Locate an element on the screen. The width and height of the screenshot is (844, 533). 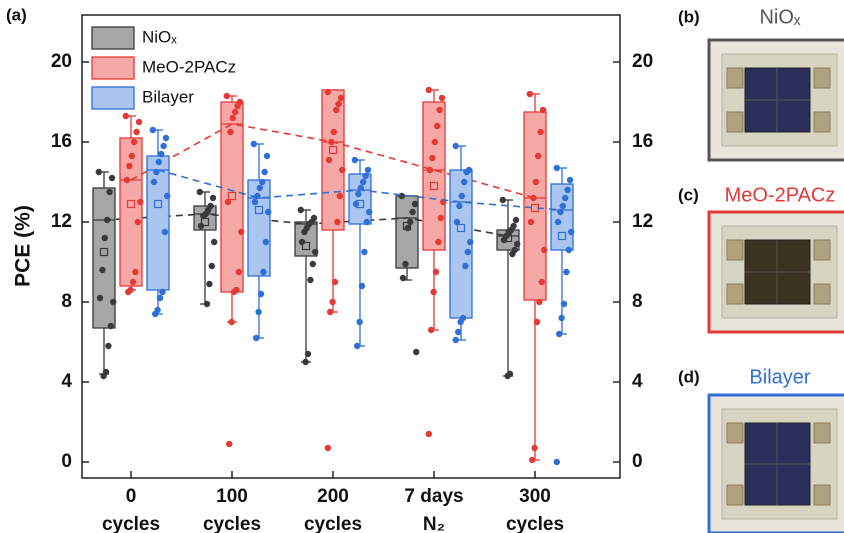
photo-label: MeO-2PACz is located at coordinates (780, 195).